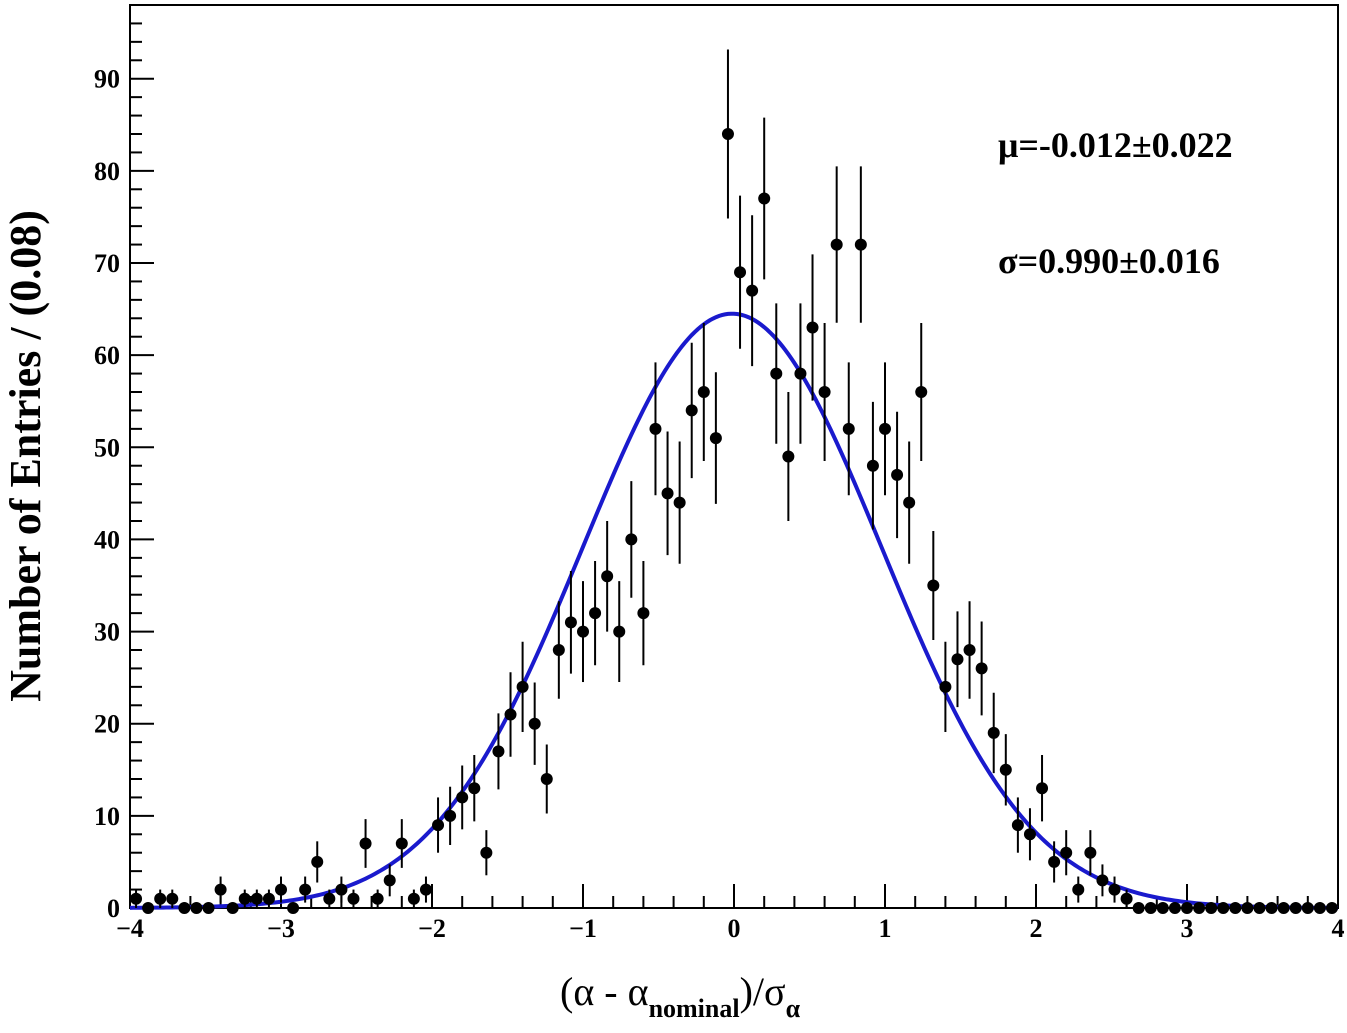 The height and width of the screenshot is (1033, 1347). What do you see at coordinates (1338, 928) in the screenshot?
I see `x-tick-label: 4` at bounding box center [1338, 928].